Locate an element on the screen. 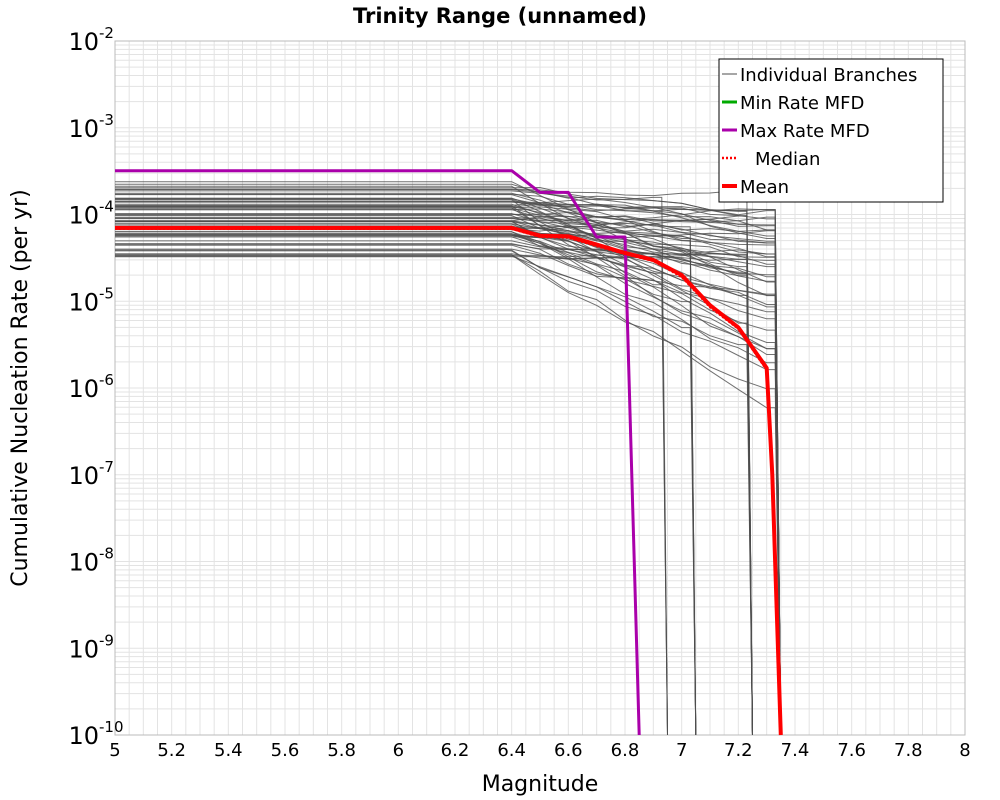  y-tick-exponent: -4 is located at coordinates (106, 207).